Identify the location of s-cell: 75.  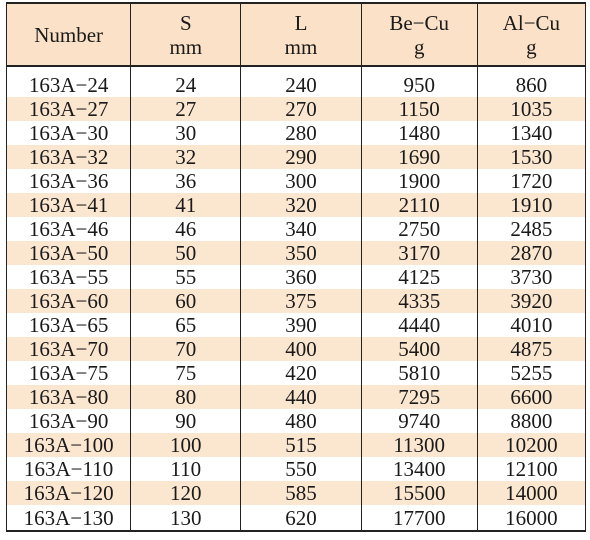
(186, 373).